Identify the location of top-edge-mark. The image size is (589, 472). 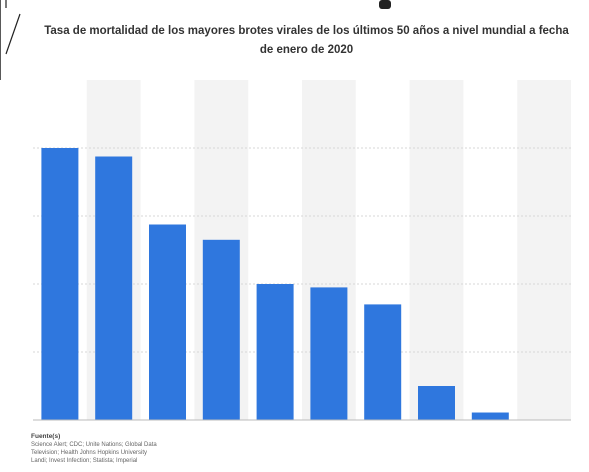
(385, 4).